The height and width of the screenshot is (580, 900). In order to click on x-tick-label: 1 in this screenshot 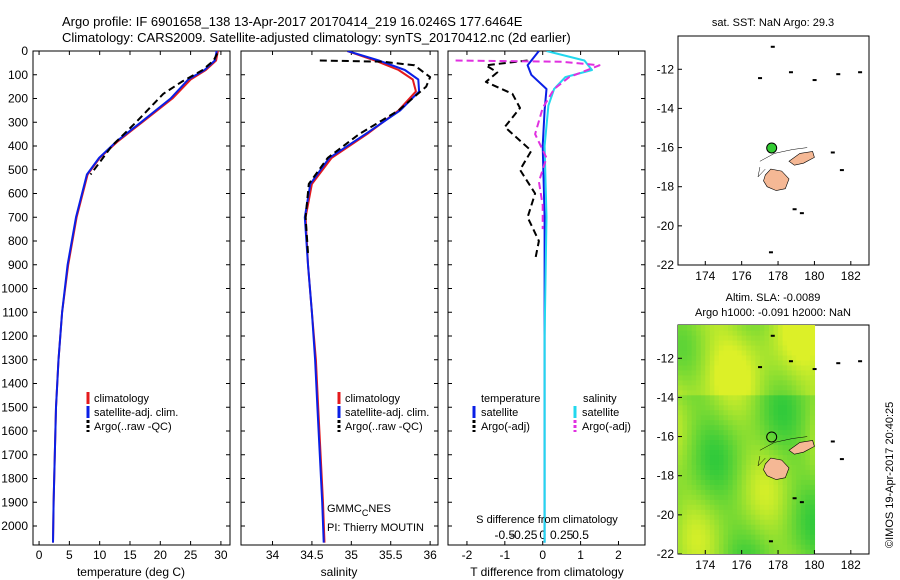, I will do `click(580, 555)`.